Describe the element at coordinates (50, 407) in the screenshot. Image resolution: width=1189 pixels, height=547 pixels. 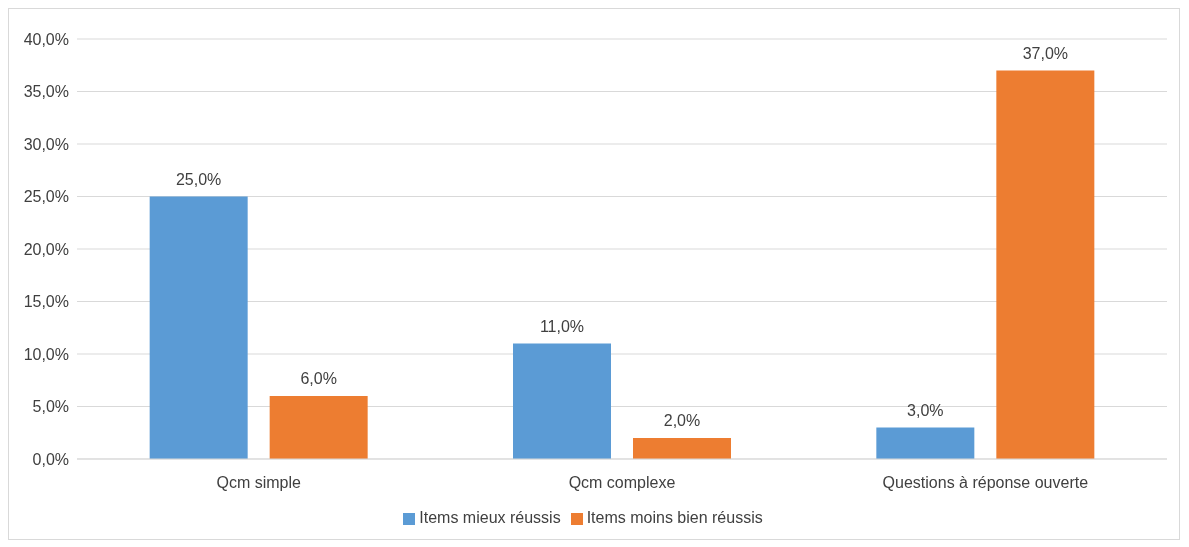
I see `y-tick-label: 5,0%` at that location.